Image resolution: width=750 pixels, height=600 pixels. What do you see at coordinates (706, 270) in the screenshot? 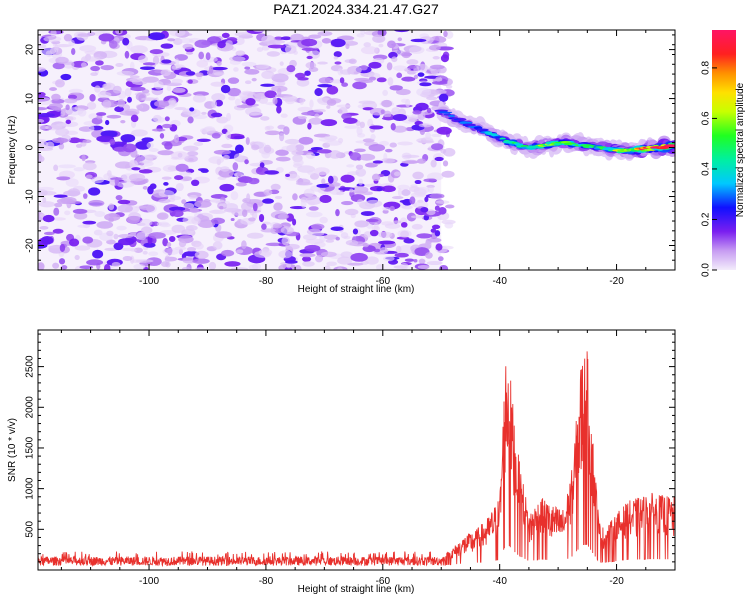
I see `colorbar-tick-label: 0.0` at bounding box center [706, 270].